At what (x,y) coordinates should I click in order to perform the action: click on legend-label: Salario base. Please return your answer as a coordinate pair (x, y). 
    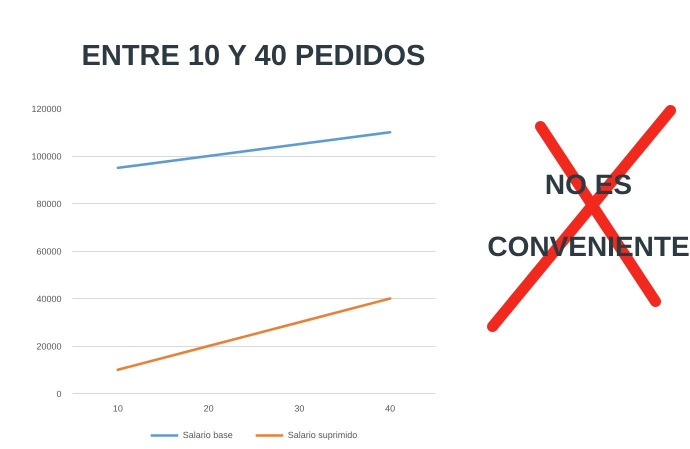
    Looking at the image, I should click on (207, 435).